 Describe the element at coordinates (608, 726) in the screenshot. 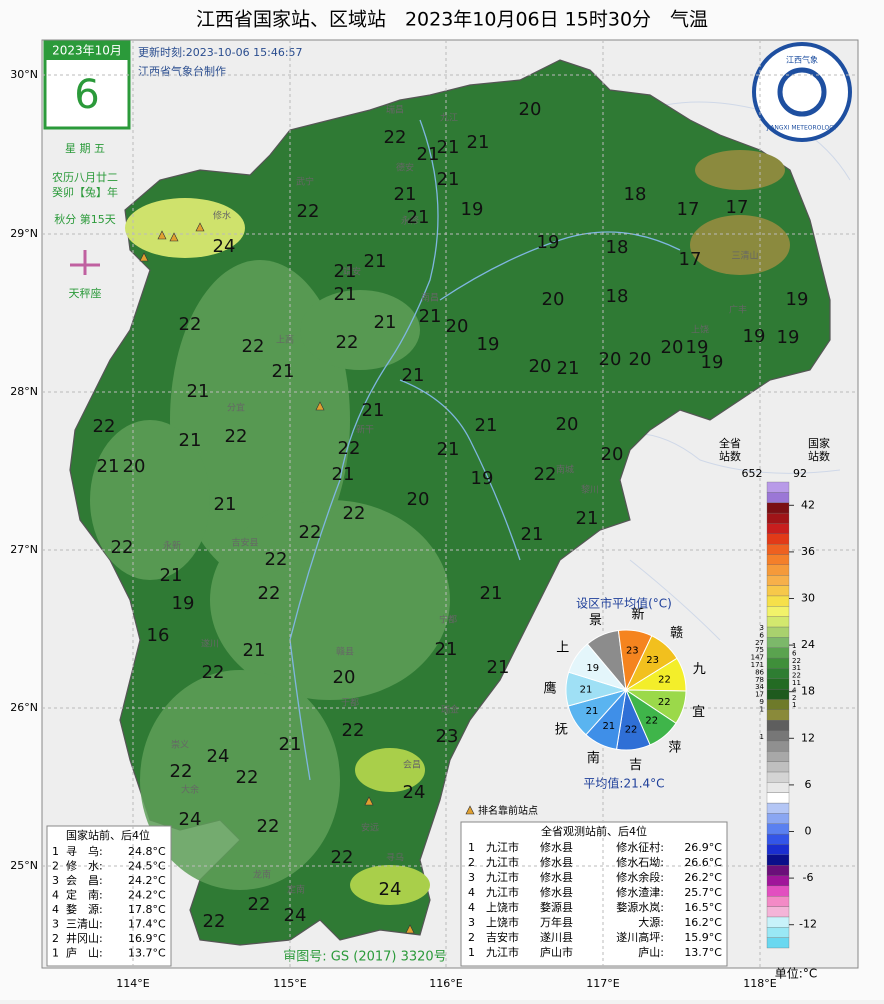

I see `pie-value: 21` at that location.